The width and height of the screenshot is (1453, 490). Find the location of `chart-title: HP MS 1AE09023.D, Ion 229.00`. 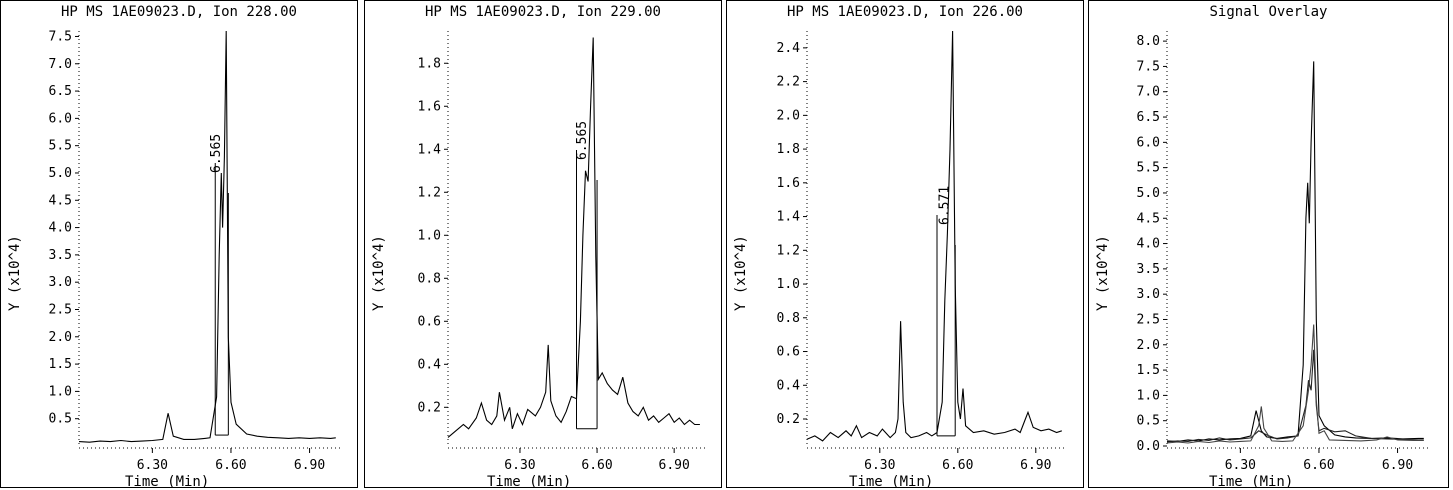

chart-title: HP MS 1AE09023.D, Ion 229.00 is located at coordinates (542, 12).